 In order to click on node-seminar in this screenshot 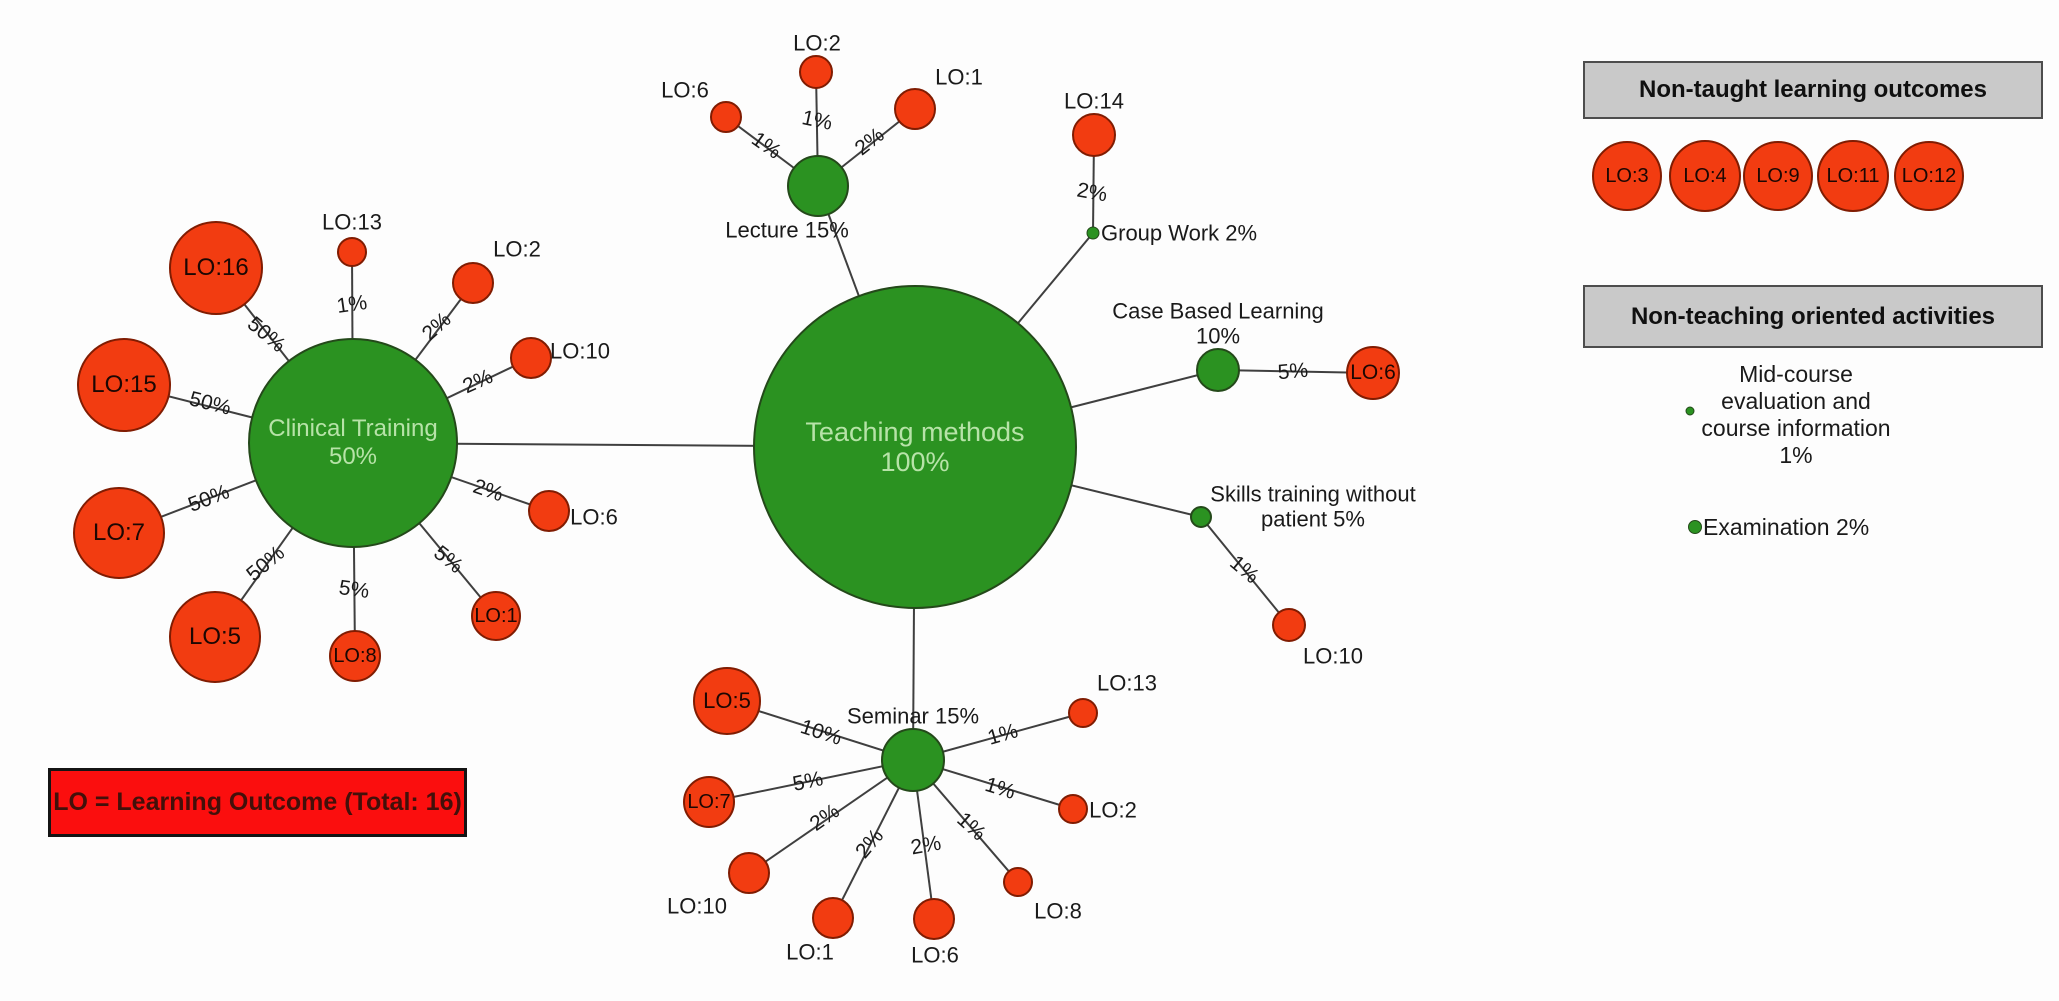, I will do `click(913, 760)`.